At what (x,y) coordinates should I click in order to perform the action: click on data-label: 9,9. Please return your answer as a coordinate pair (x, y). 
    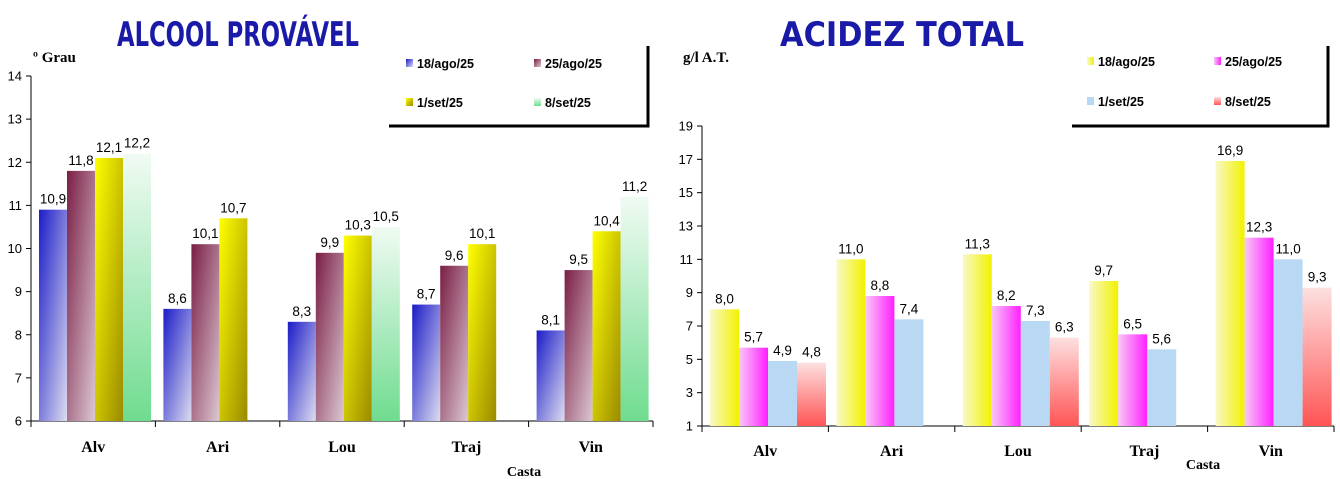
    Looking at the image, I should click on (329, 242).